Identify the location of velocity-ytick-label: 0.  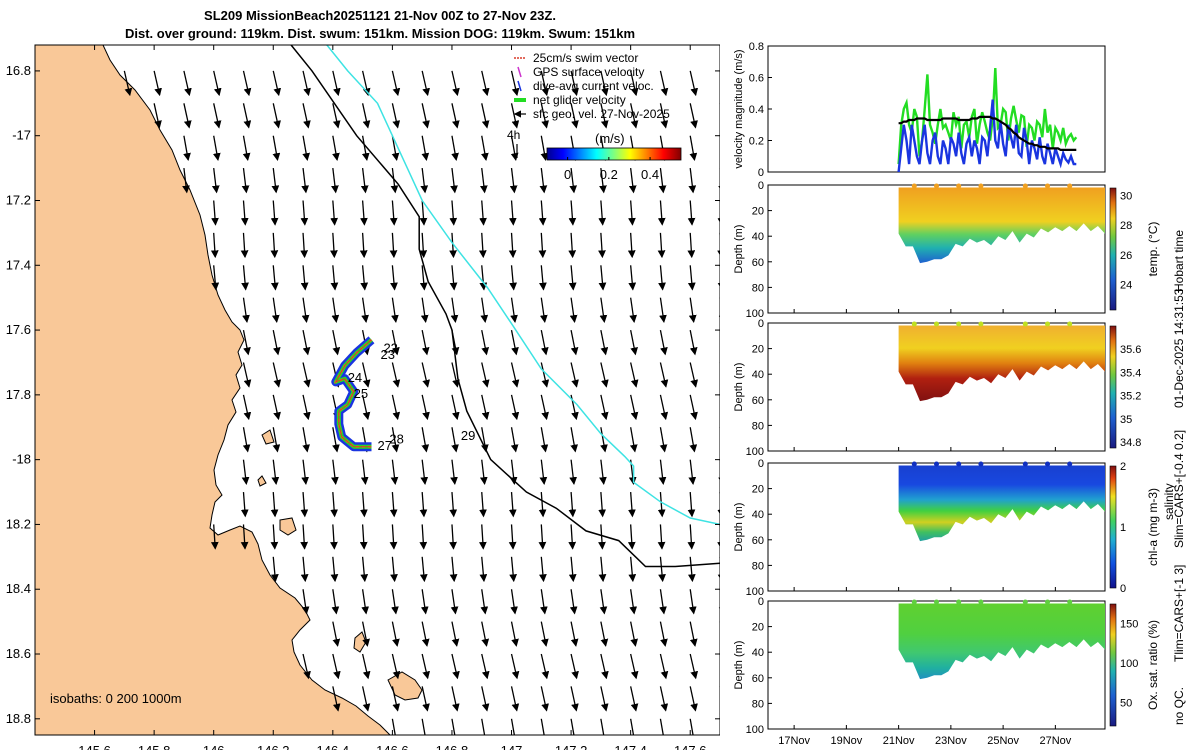
(761, 173).